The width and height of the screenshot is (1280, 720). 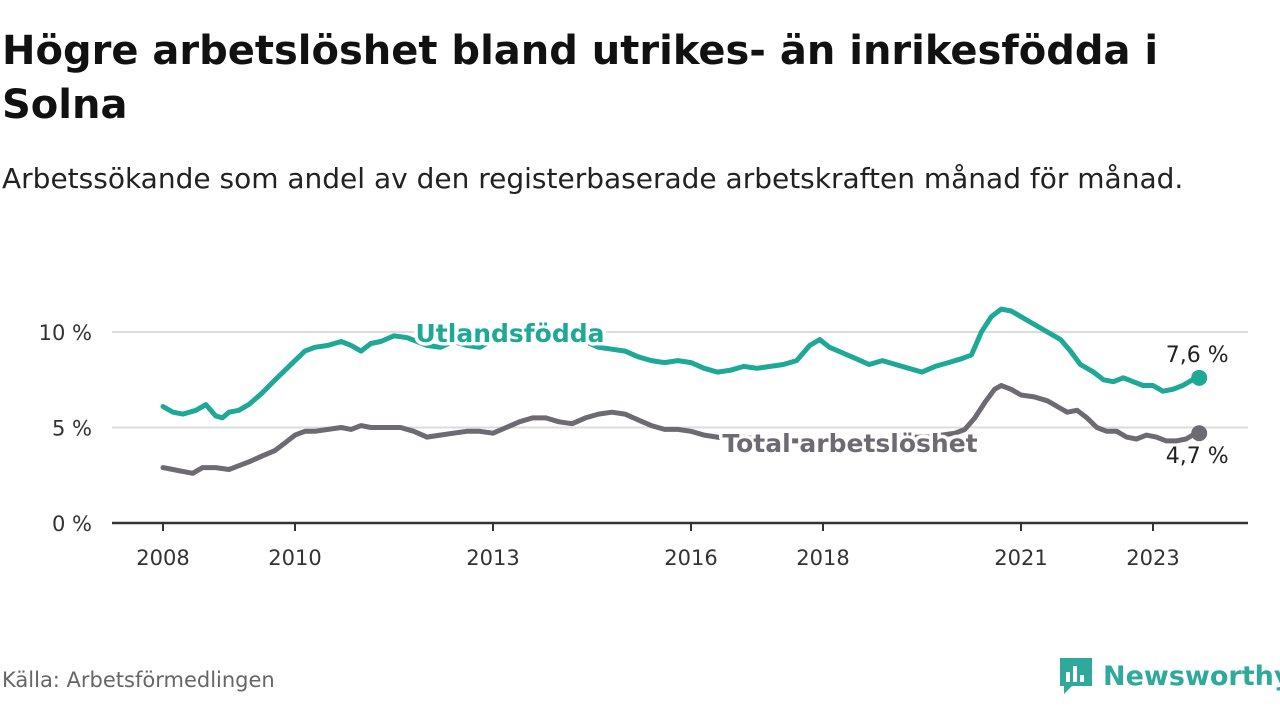 What do you see at coordinates (510, 333) in the screenshot?
I see `series-name-label: Utlandsfödda` at bounding box center [510, 333].